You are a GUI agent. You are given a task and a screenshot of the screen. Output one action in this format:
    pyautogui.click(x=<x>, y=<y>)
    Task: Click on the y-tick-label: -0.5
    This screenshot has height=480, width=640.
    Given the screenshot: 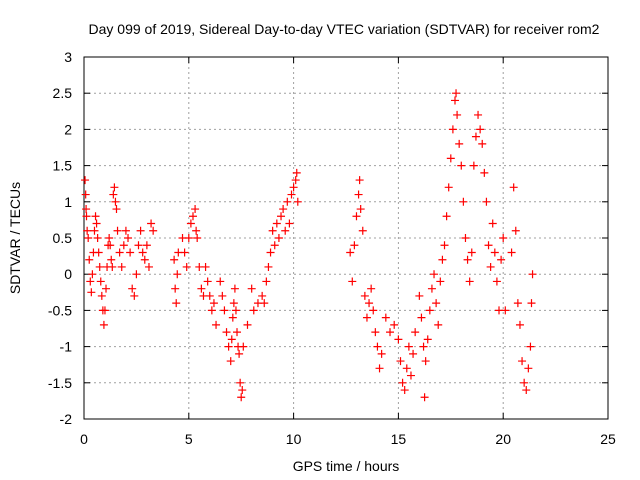 What is the action you would take?
    pyautogui.click(x=60, y=310)
    